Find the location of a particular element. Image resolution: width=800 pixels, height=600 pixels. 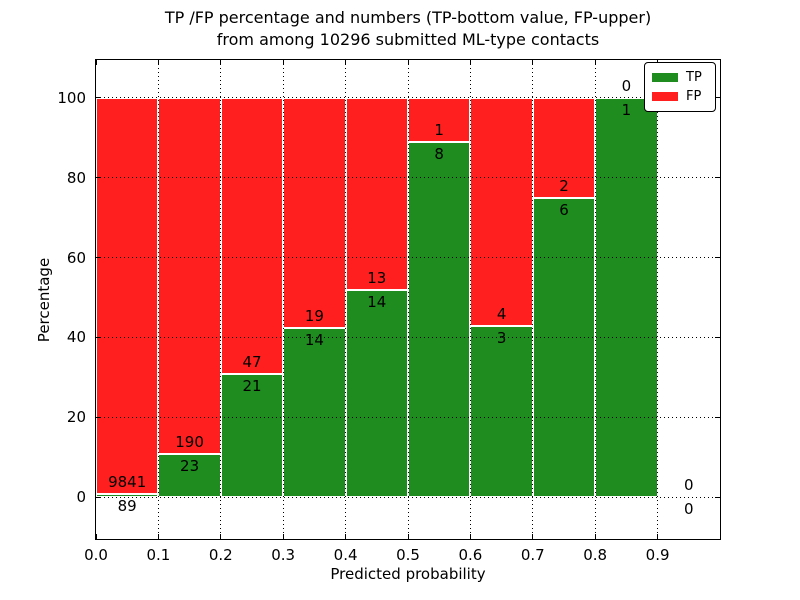

fp-count-label: 19 is located at coordinates (314, 315).